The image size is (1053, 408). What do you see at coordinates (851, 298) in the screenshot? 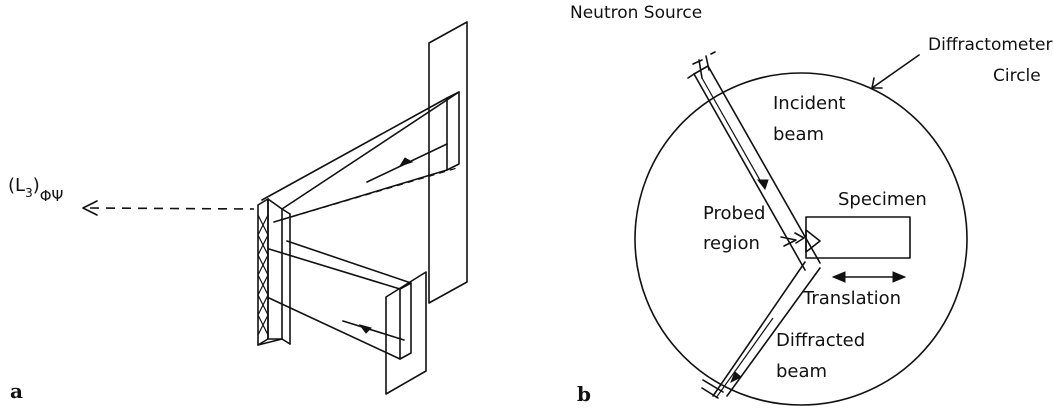
I see `translation-label: Translation` at bounding box center [851, 298].